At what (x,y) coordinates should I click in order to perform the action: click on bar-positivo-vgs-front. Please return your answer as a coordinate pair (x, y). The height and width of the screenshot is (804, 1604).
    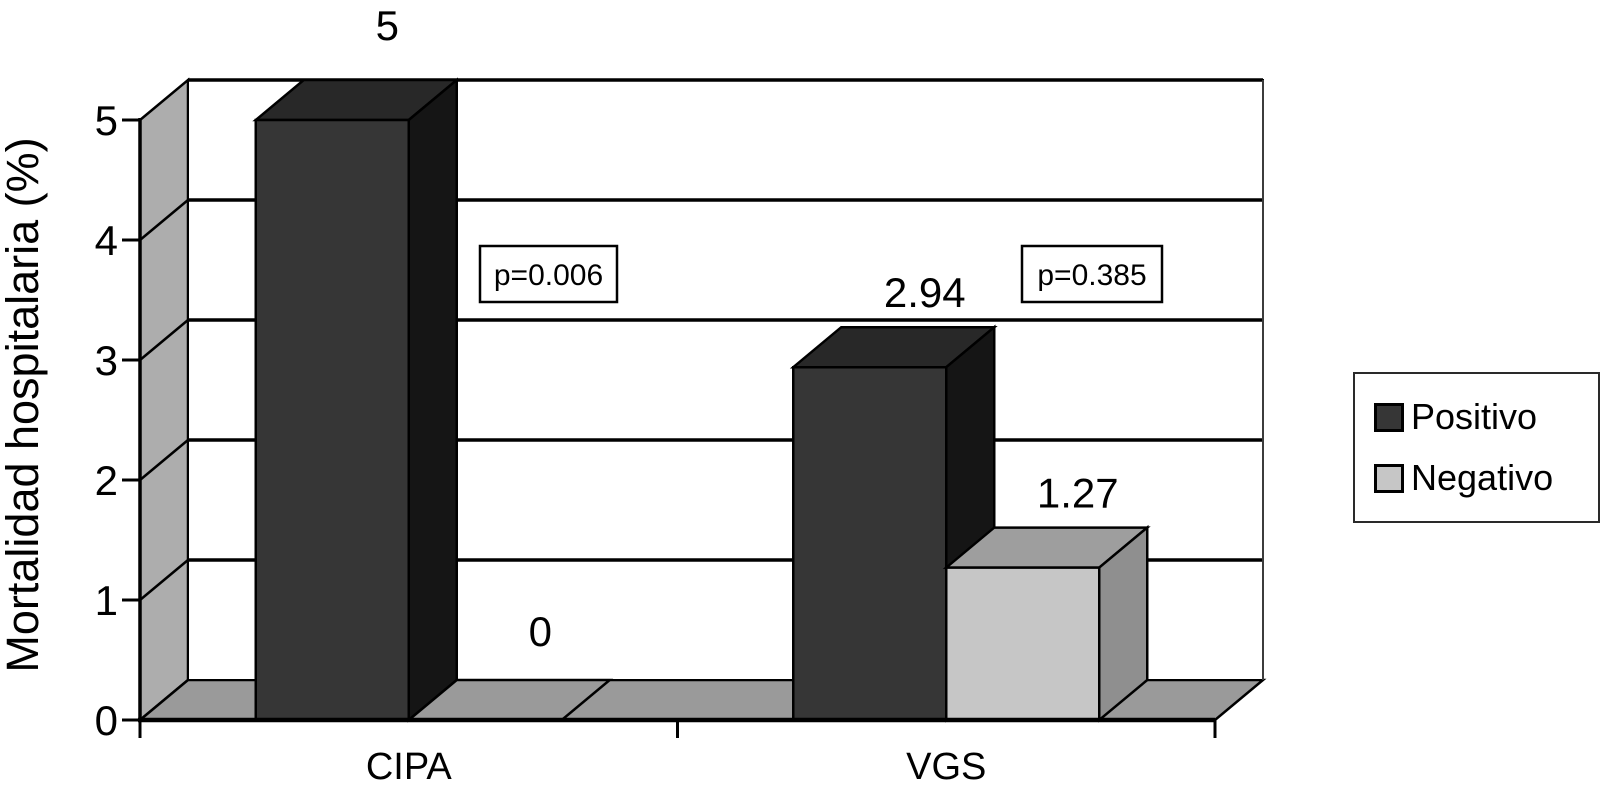
    Looking at the image, I should click on (870, 543).